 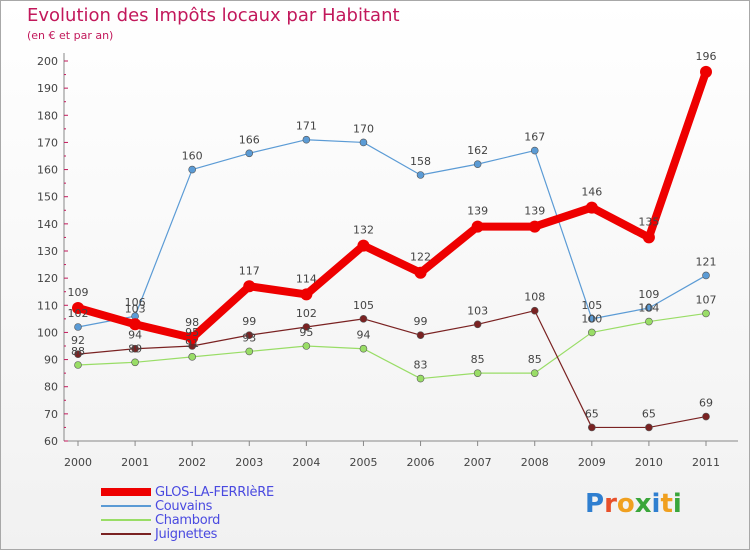 What do you see at coordinates (306, 462) in the screenshot?
I see `x-tick-label: 2004` at bounding box center [306, 462].